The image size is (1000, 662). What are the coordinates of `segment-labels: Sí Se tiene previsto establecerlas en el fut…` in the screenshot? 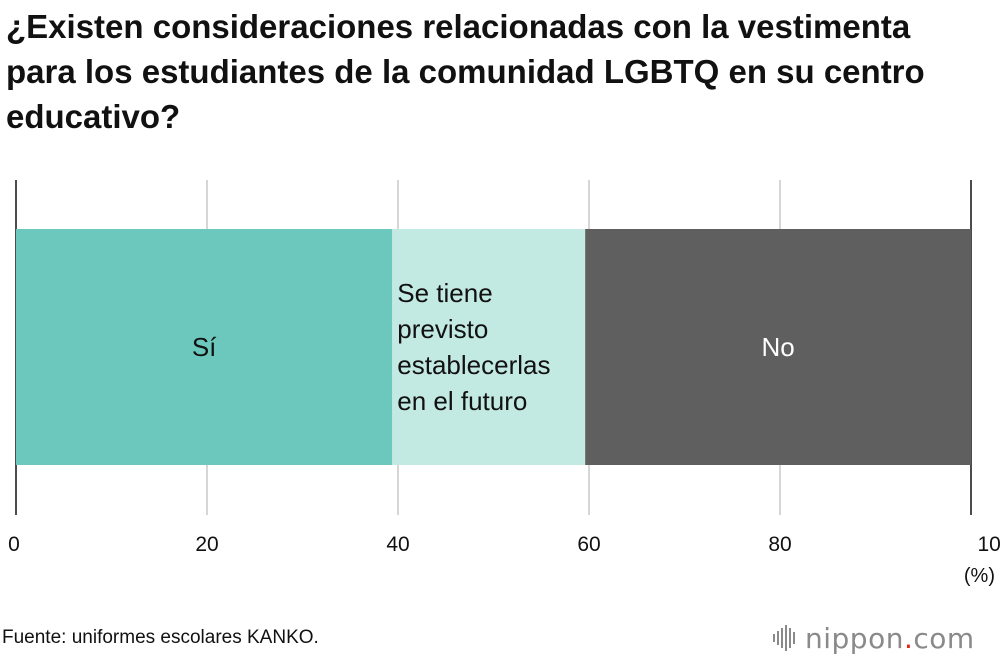 It's located at (493, 347).